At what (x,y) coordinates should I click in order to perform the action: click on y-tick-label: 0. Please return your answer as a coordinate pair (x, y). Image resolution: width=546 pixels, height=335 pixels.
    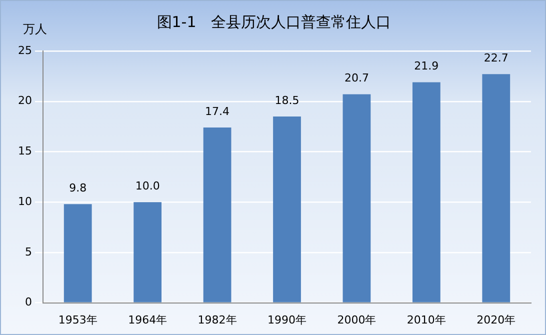
    Looking at the image, I should click on (28, 302).